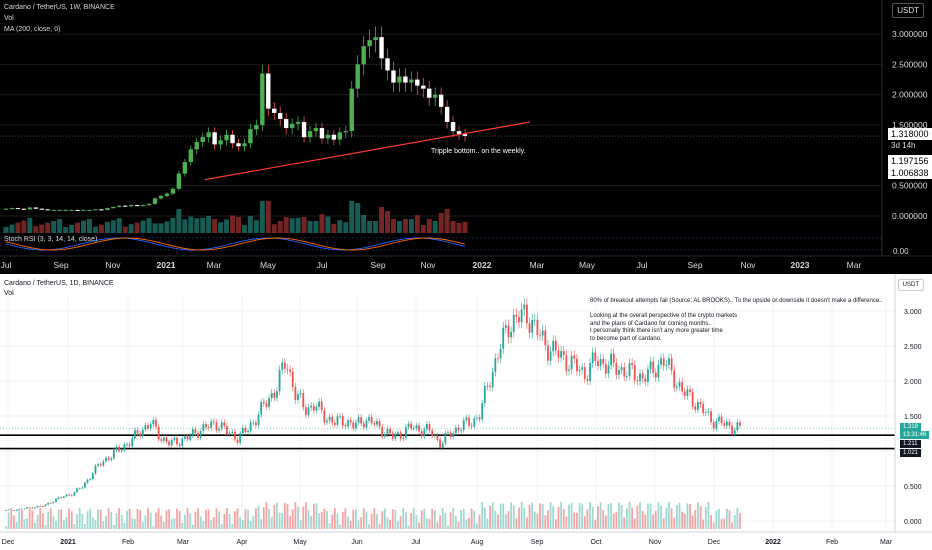  Describe the element at coordinates (51, 239) in the screenshot. I see `weekly-stoch-label: Stoch RSI (3, 3, 14, 14, close)` at that location.